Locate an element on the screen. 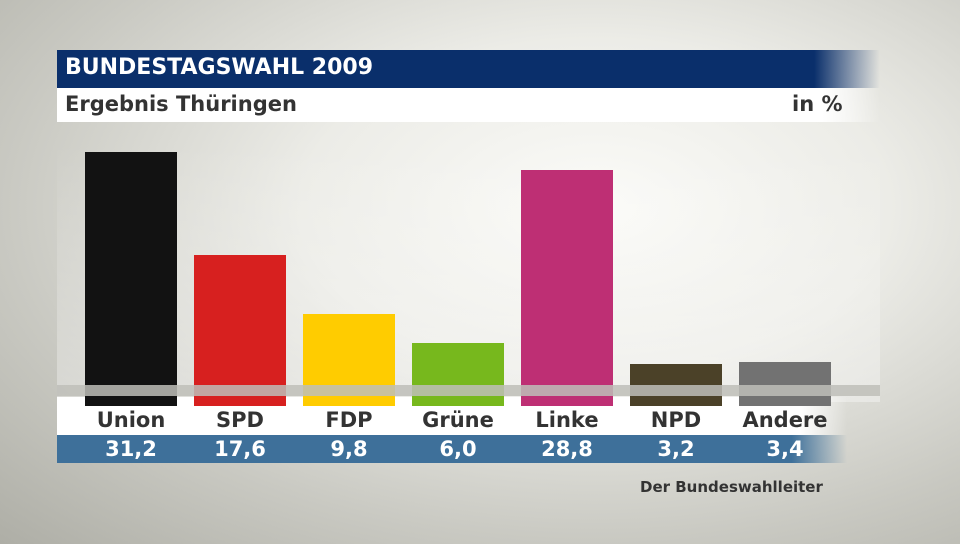 The height and width of the screenshot is (544, 960). value-label: 3,2 is located at coordinates (676, 449).